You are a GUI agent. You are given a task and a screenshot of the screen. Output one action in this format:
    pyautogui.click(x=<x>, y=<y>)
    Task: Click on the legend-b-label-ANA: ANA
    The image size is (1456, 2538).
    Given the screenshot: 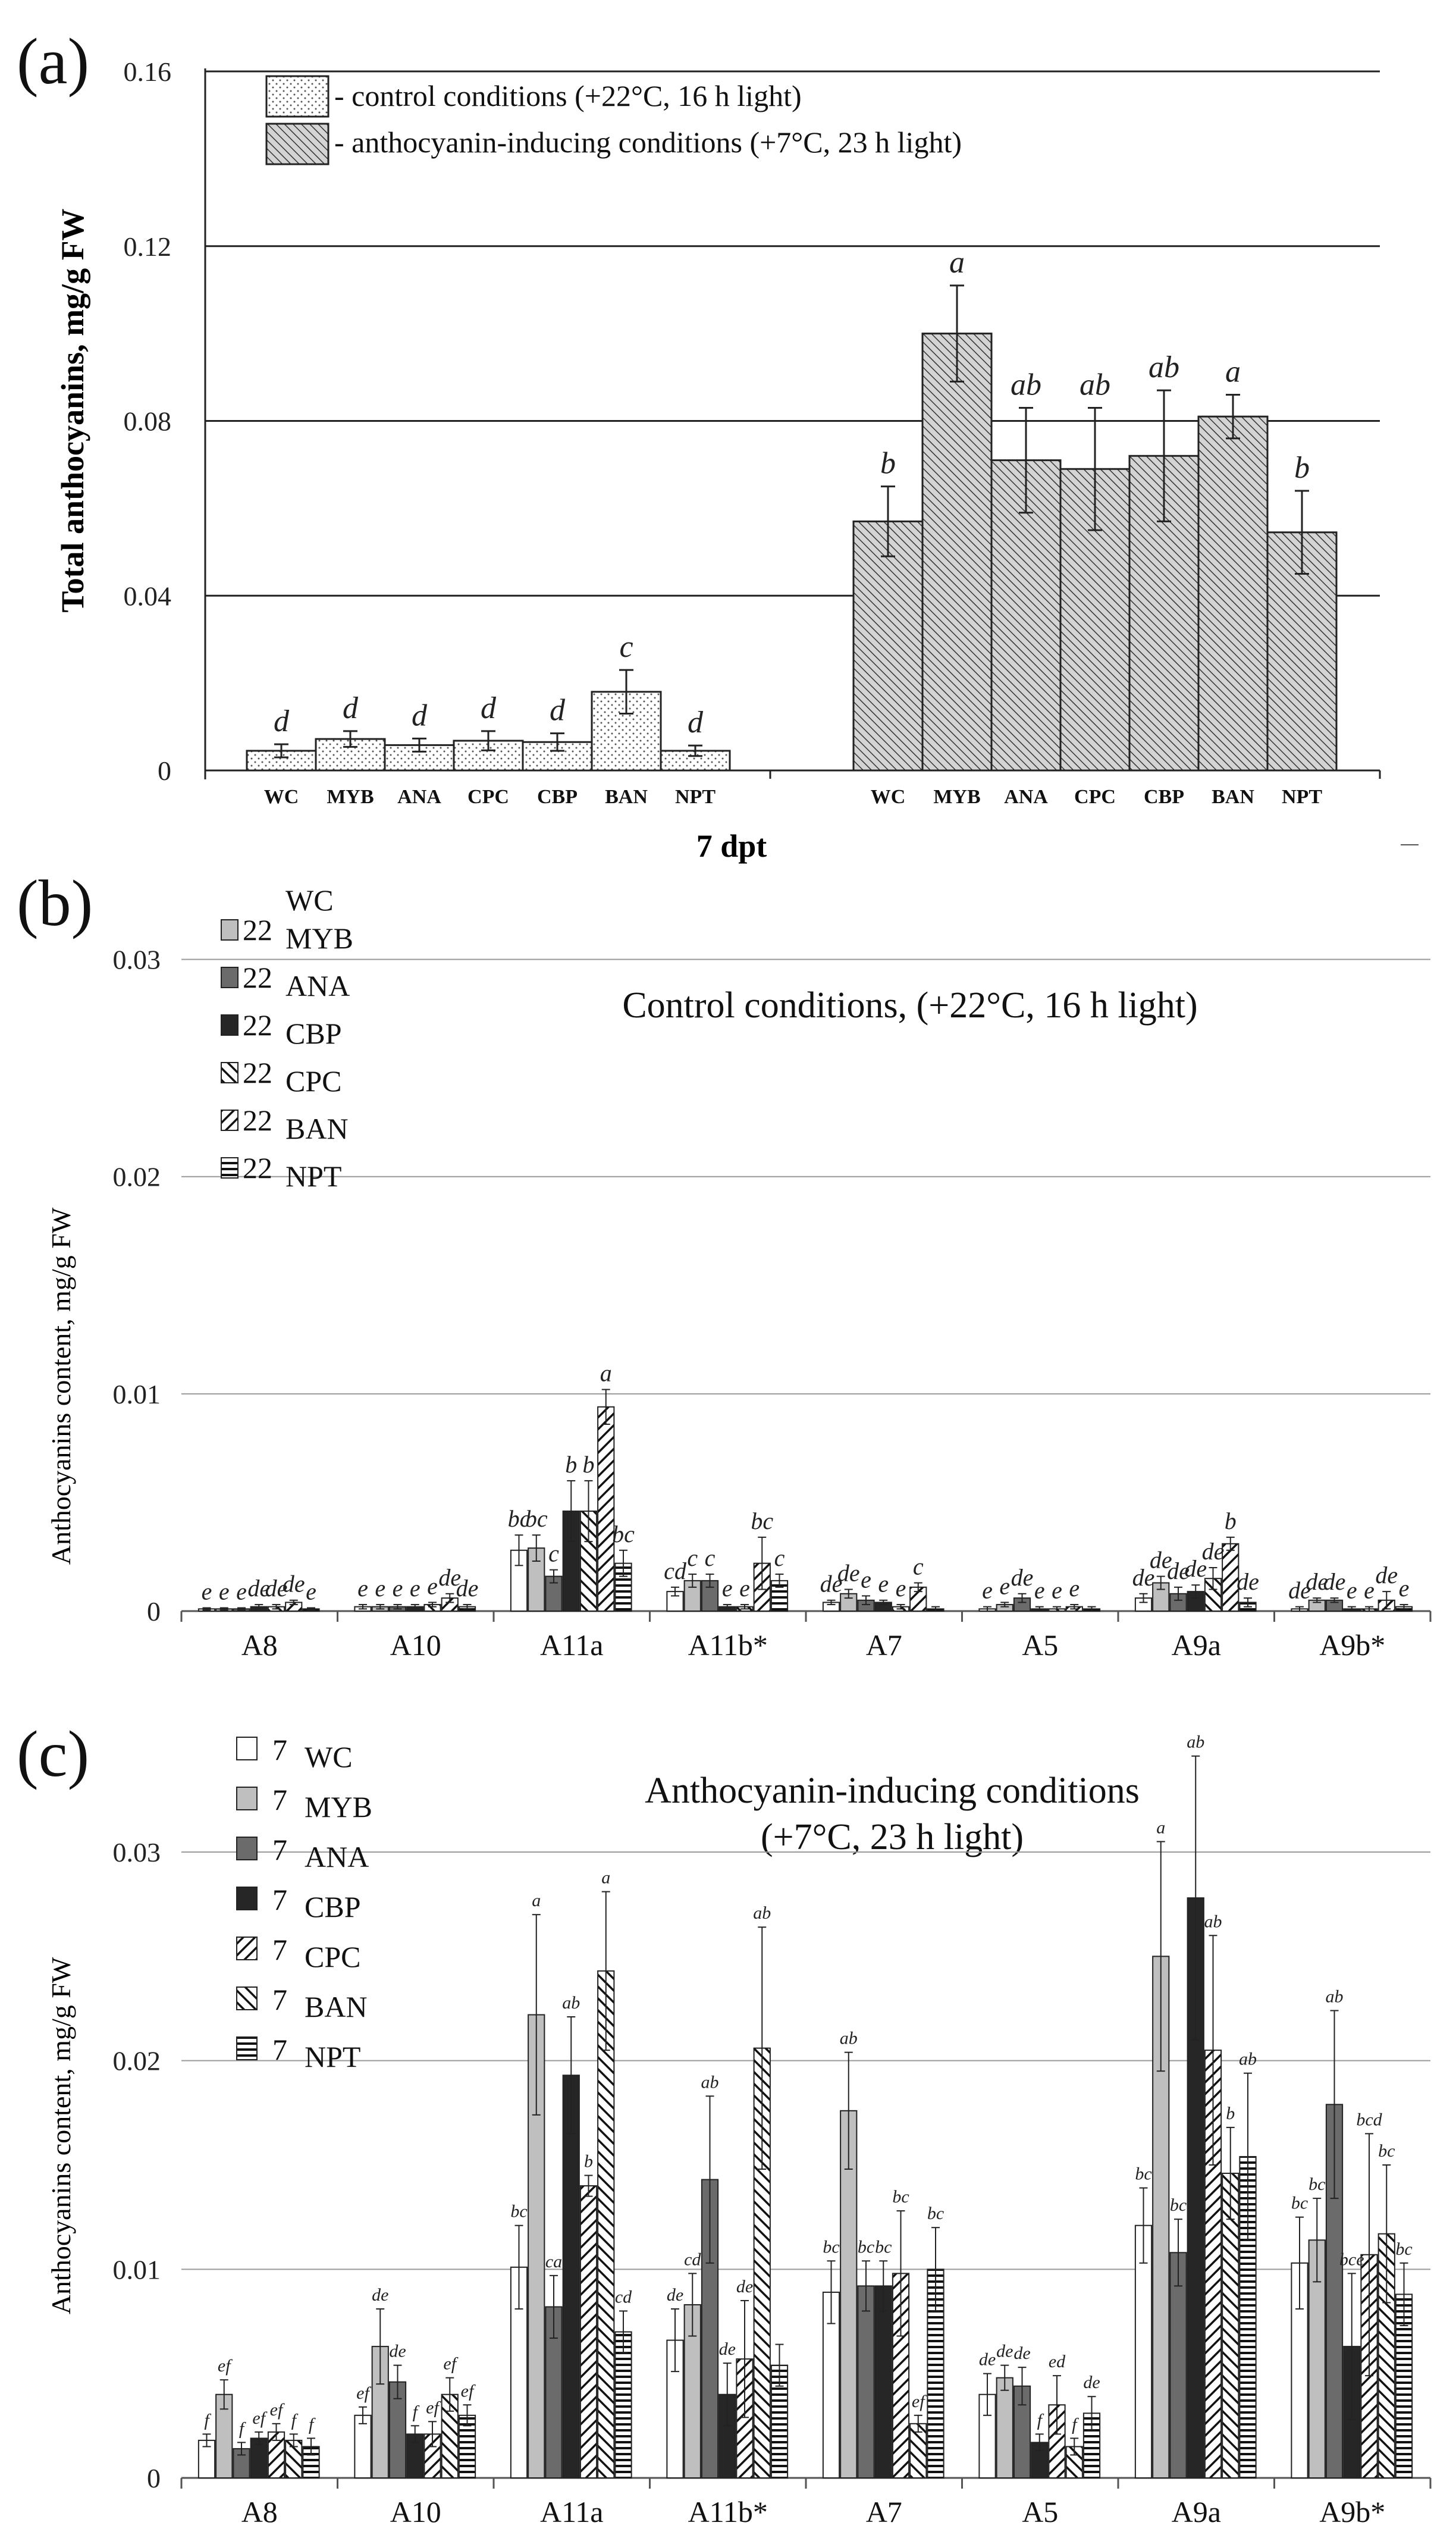 What is the action you would take?
    pyautogui.click(x=317, y=985)
    